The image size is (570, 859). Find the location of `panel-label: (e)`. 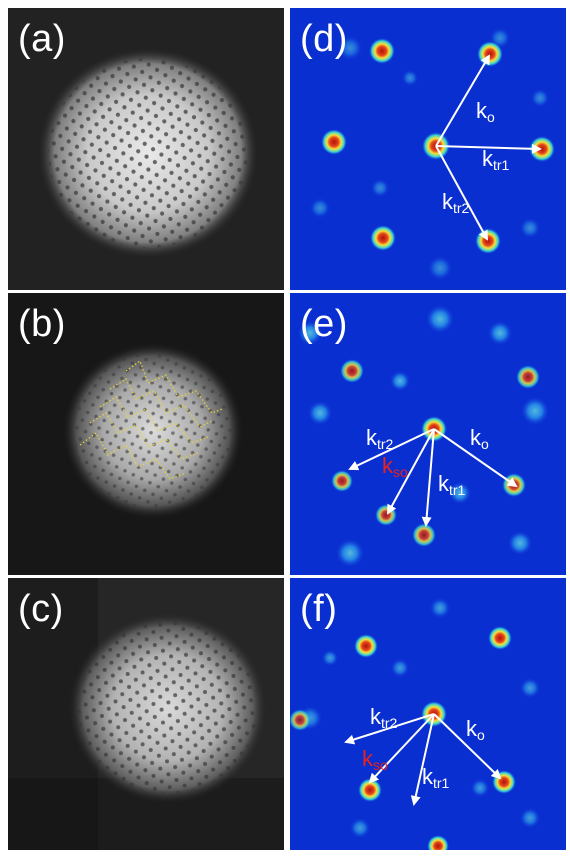

panel-label: (e) is located at coordinates (324, 324).